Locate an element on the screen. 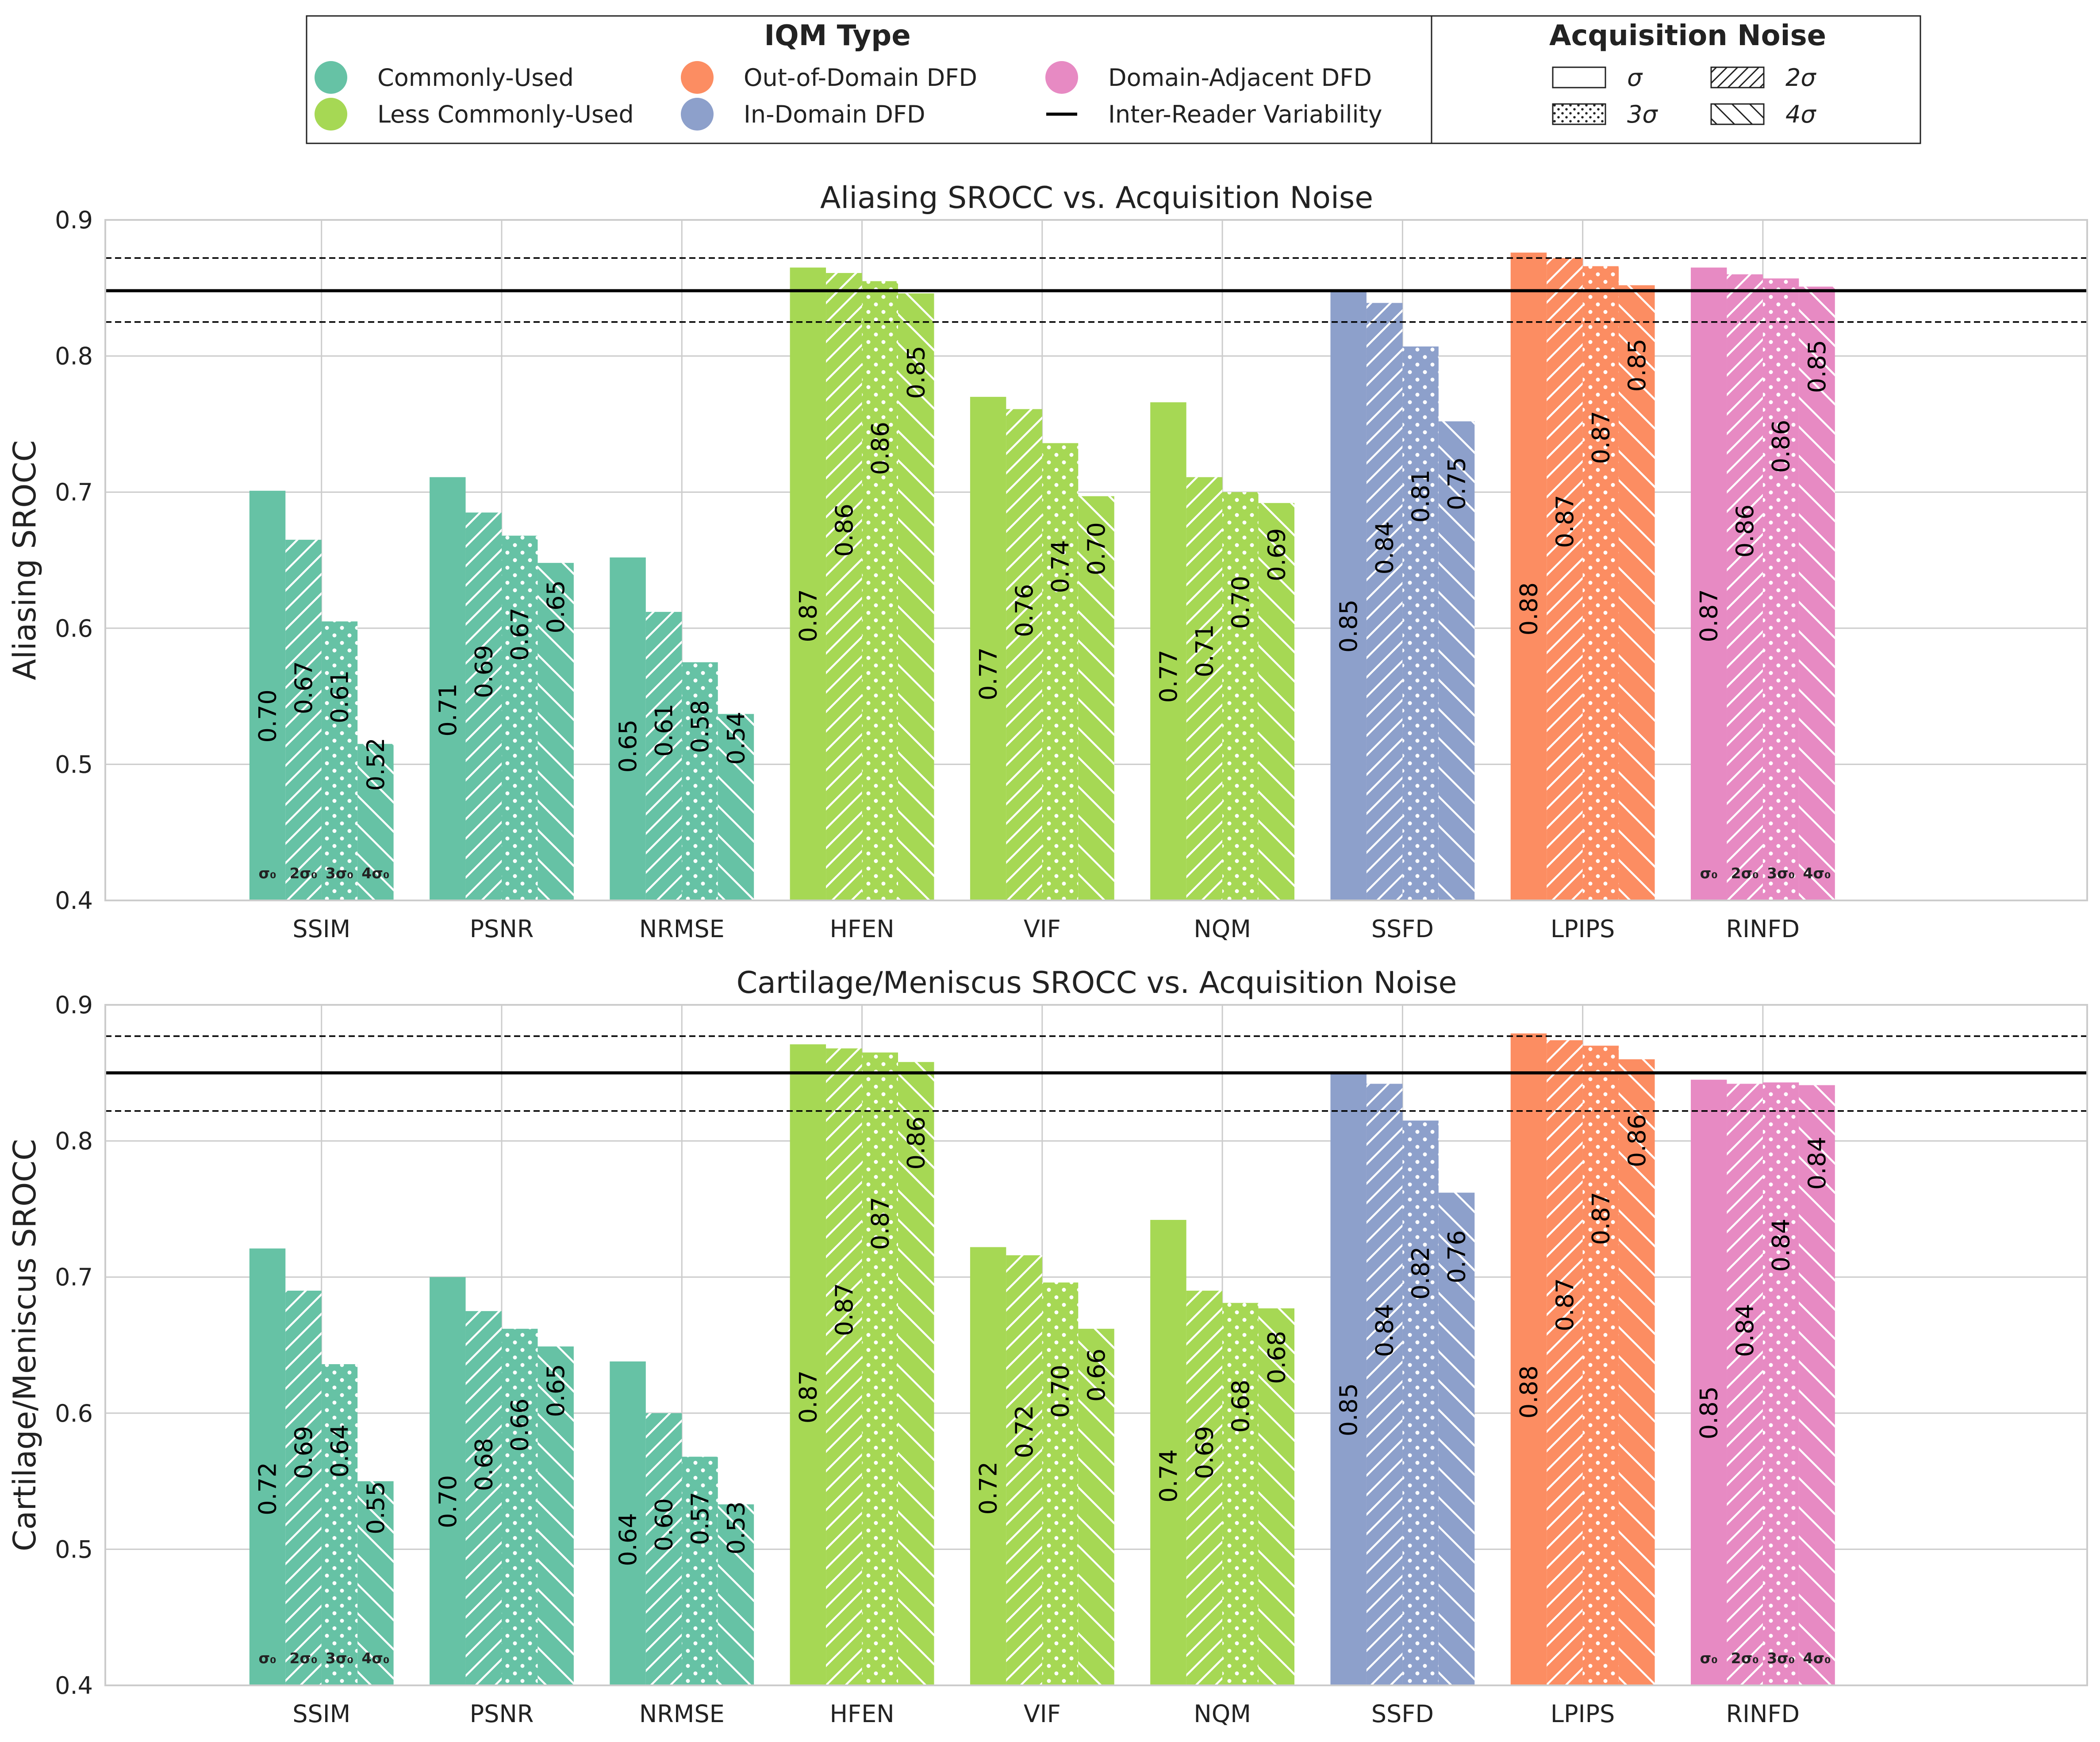 The width and height of the screenshot is (2100, 1742). legend-label: Commonly-Used is located at coordinates (475, 78).